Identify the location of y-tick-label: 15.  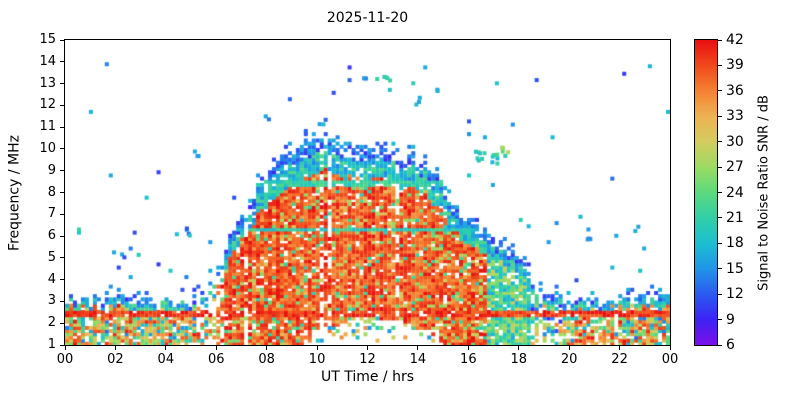
(47, 39).